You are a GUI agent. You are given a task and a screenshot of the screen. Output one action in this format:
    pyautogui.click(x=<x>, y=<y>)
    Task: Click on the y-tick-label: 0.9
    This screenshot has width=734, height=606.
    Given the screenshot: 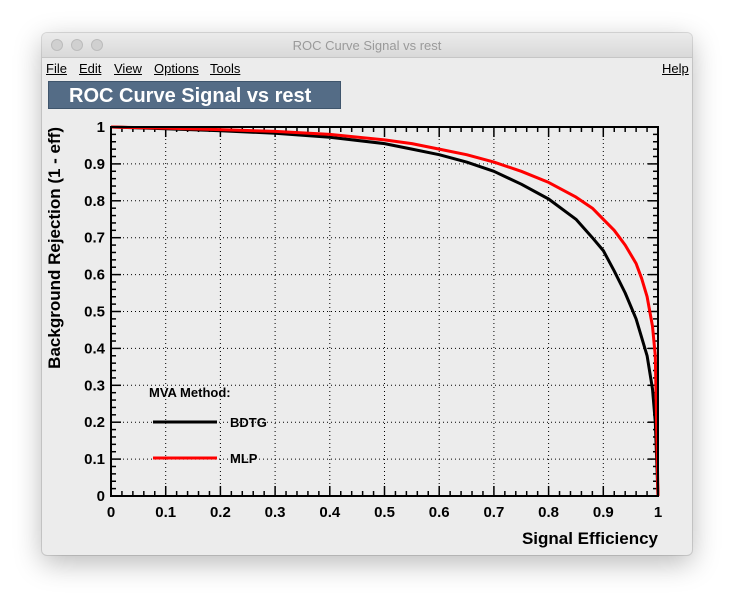 What is the action you would take?
    pyautogui.click(x=94, y=164)
    